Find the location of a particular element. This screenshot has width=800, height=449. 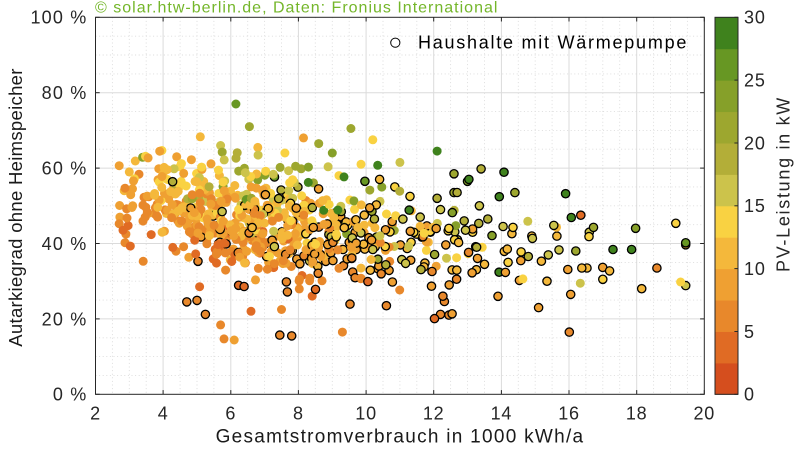

svg-text: 12 is located at coordinates (434, 414).